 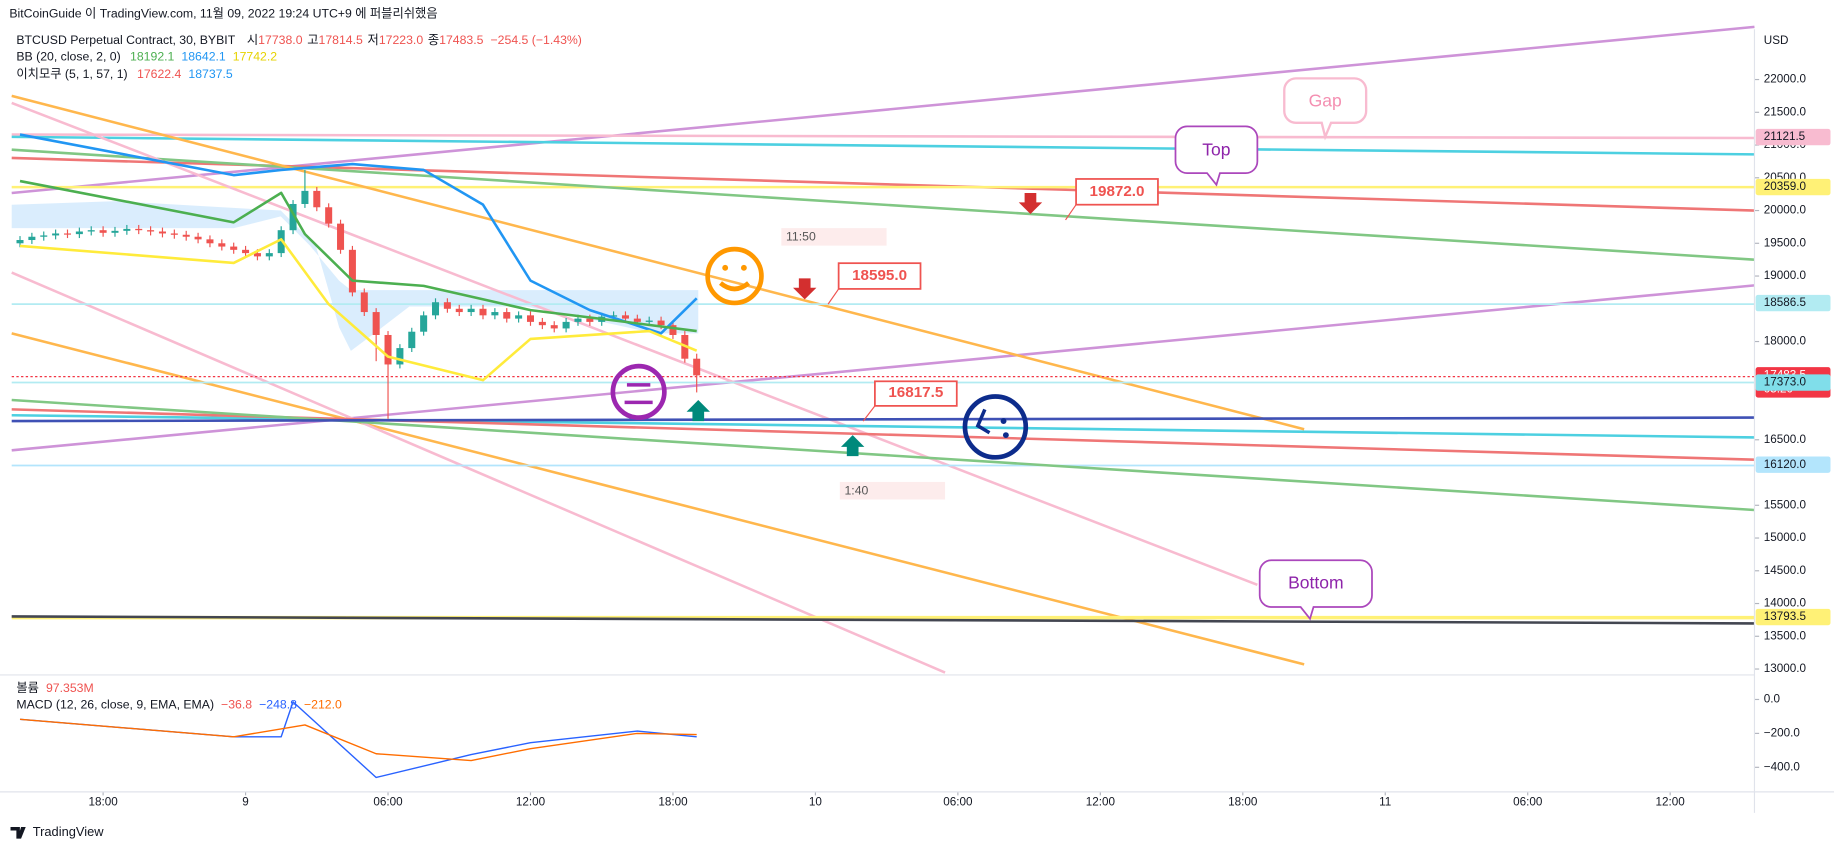 I want to click on footer: TradingView, so click(x=57, y=831).